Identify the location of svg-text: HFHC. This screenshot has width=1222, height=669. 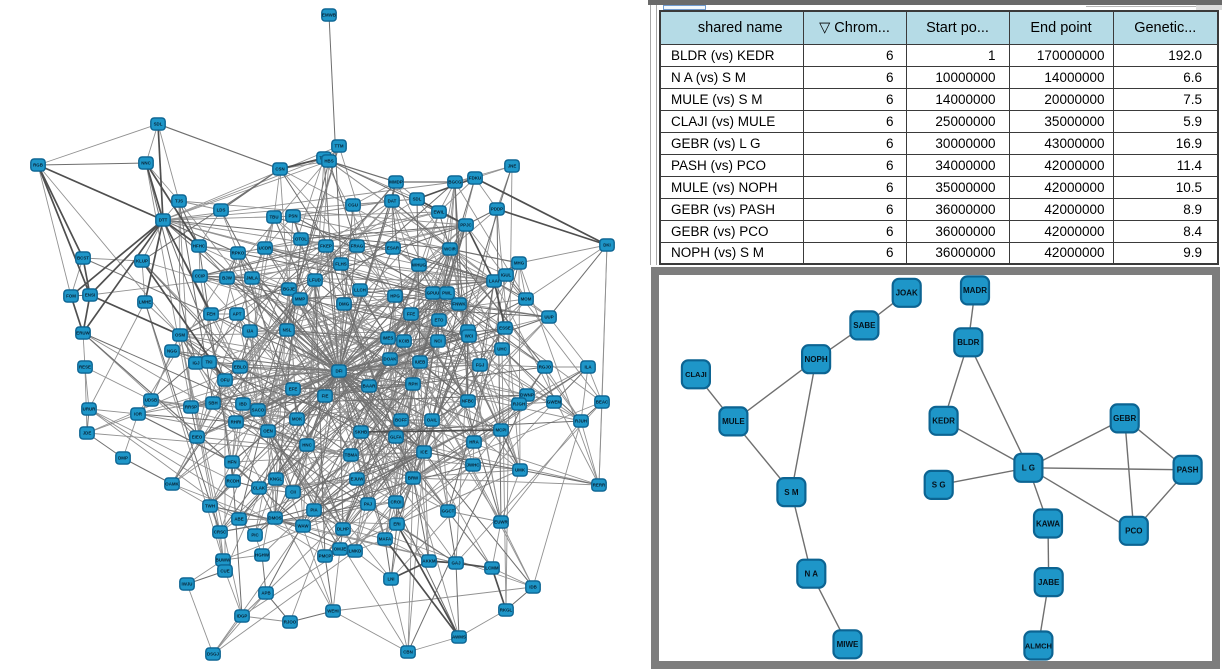
(199, 246).